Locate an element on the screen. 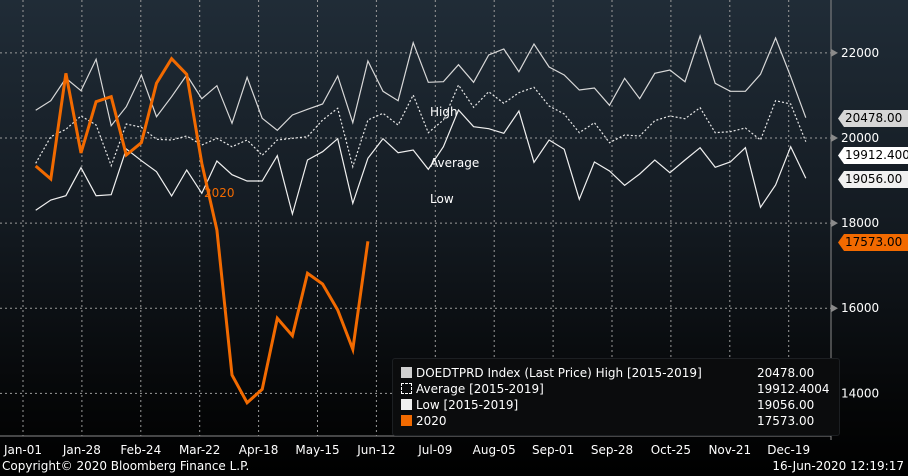 Image resolution: width=908 pixels, height=476 pixels. y-tick-label: 22000 is located at coordinates (860, 53).